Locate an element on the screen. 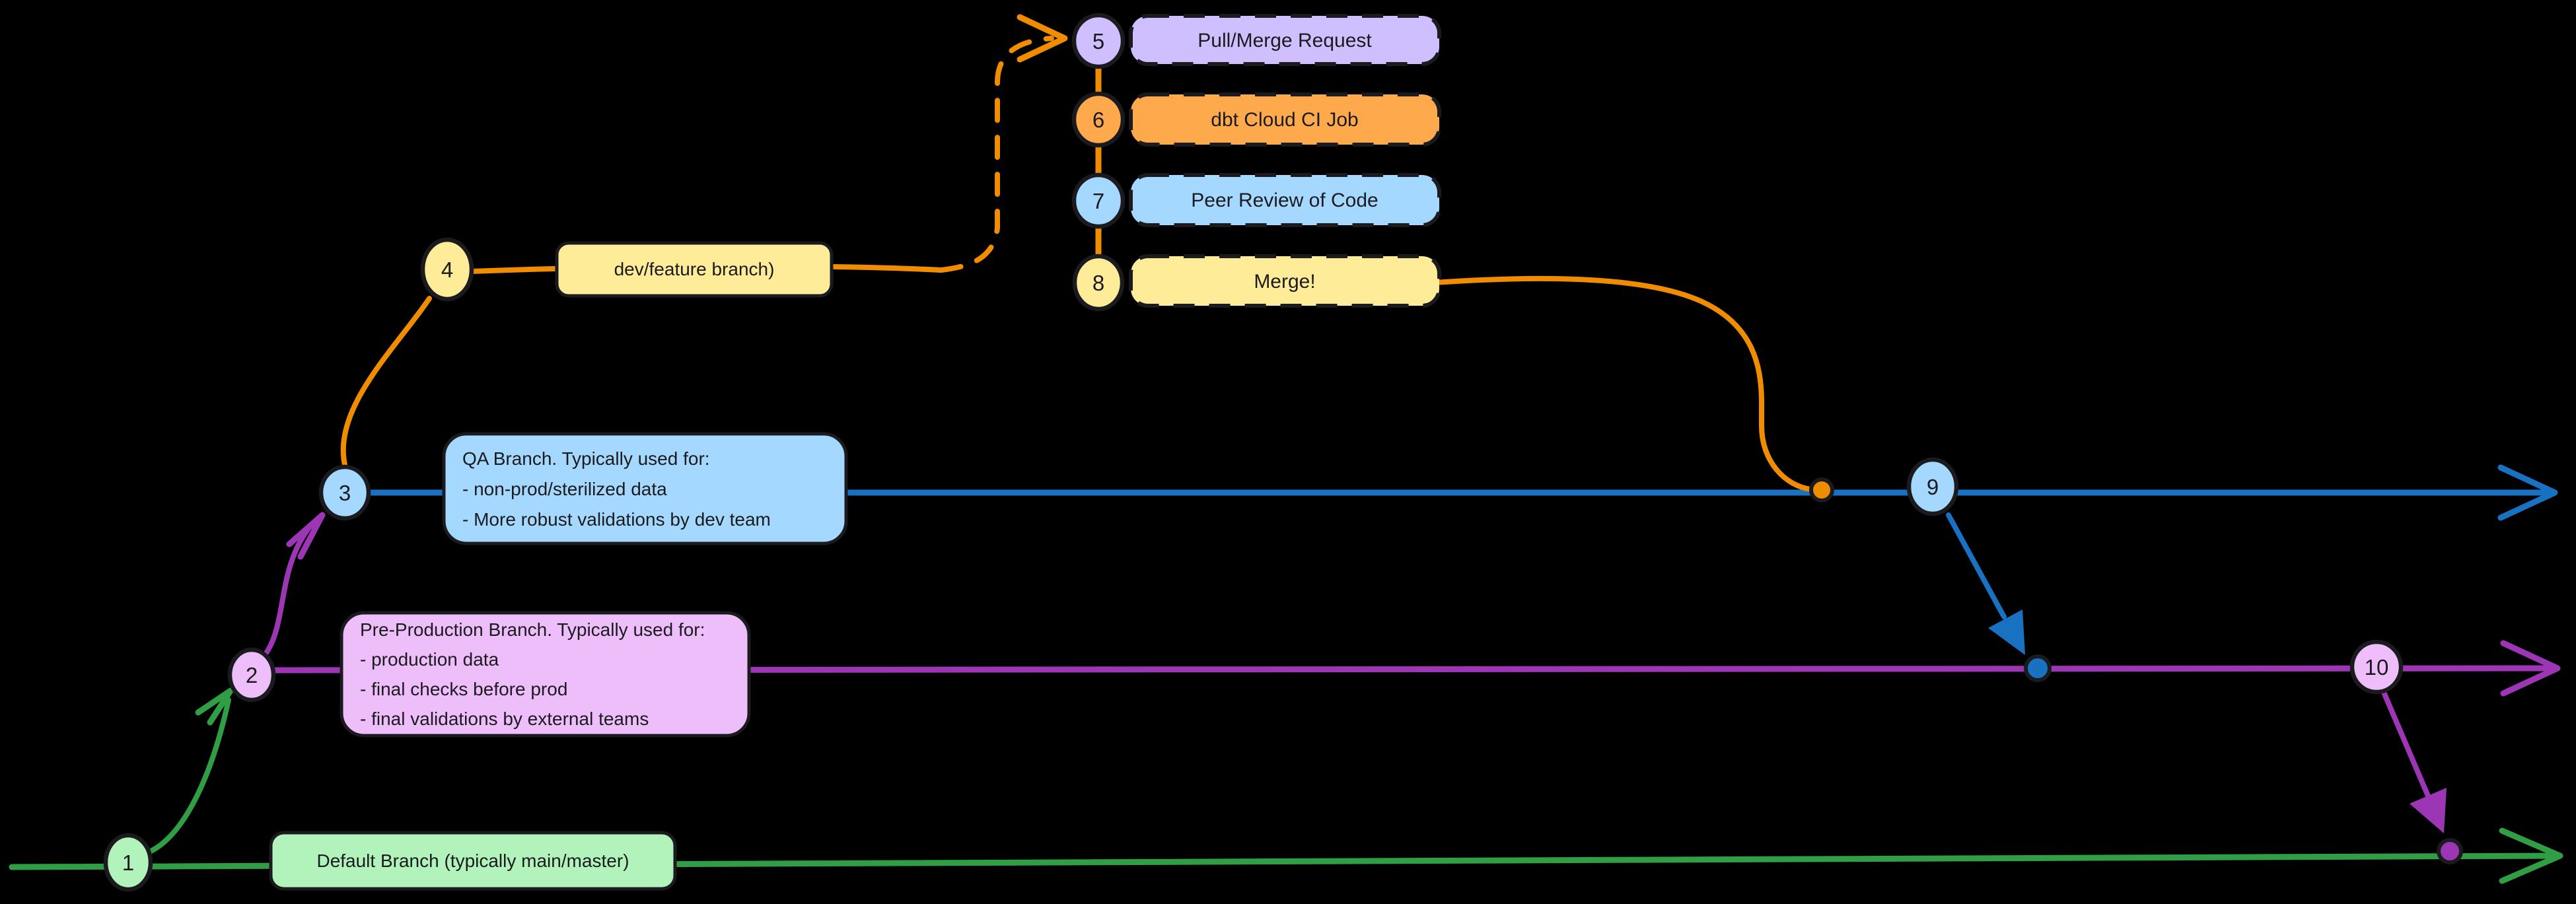 The image size is (2576, 904). qa-note-title: QA Branch. Typically used for: is located at coordinates (586, 458).